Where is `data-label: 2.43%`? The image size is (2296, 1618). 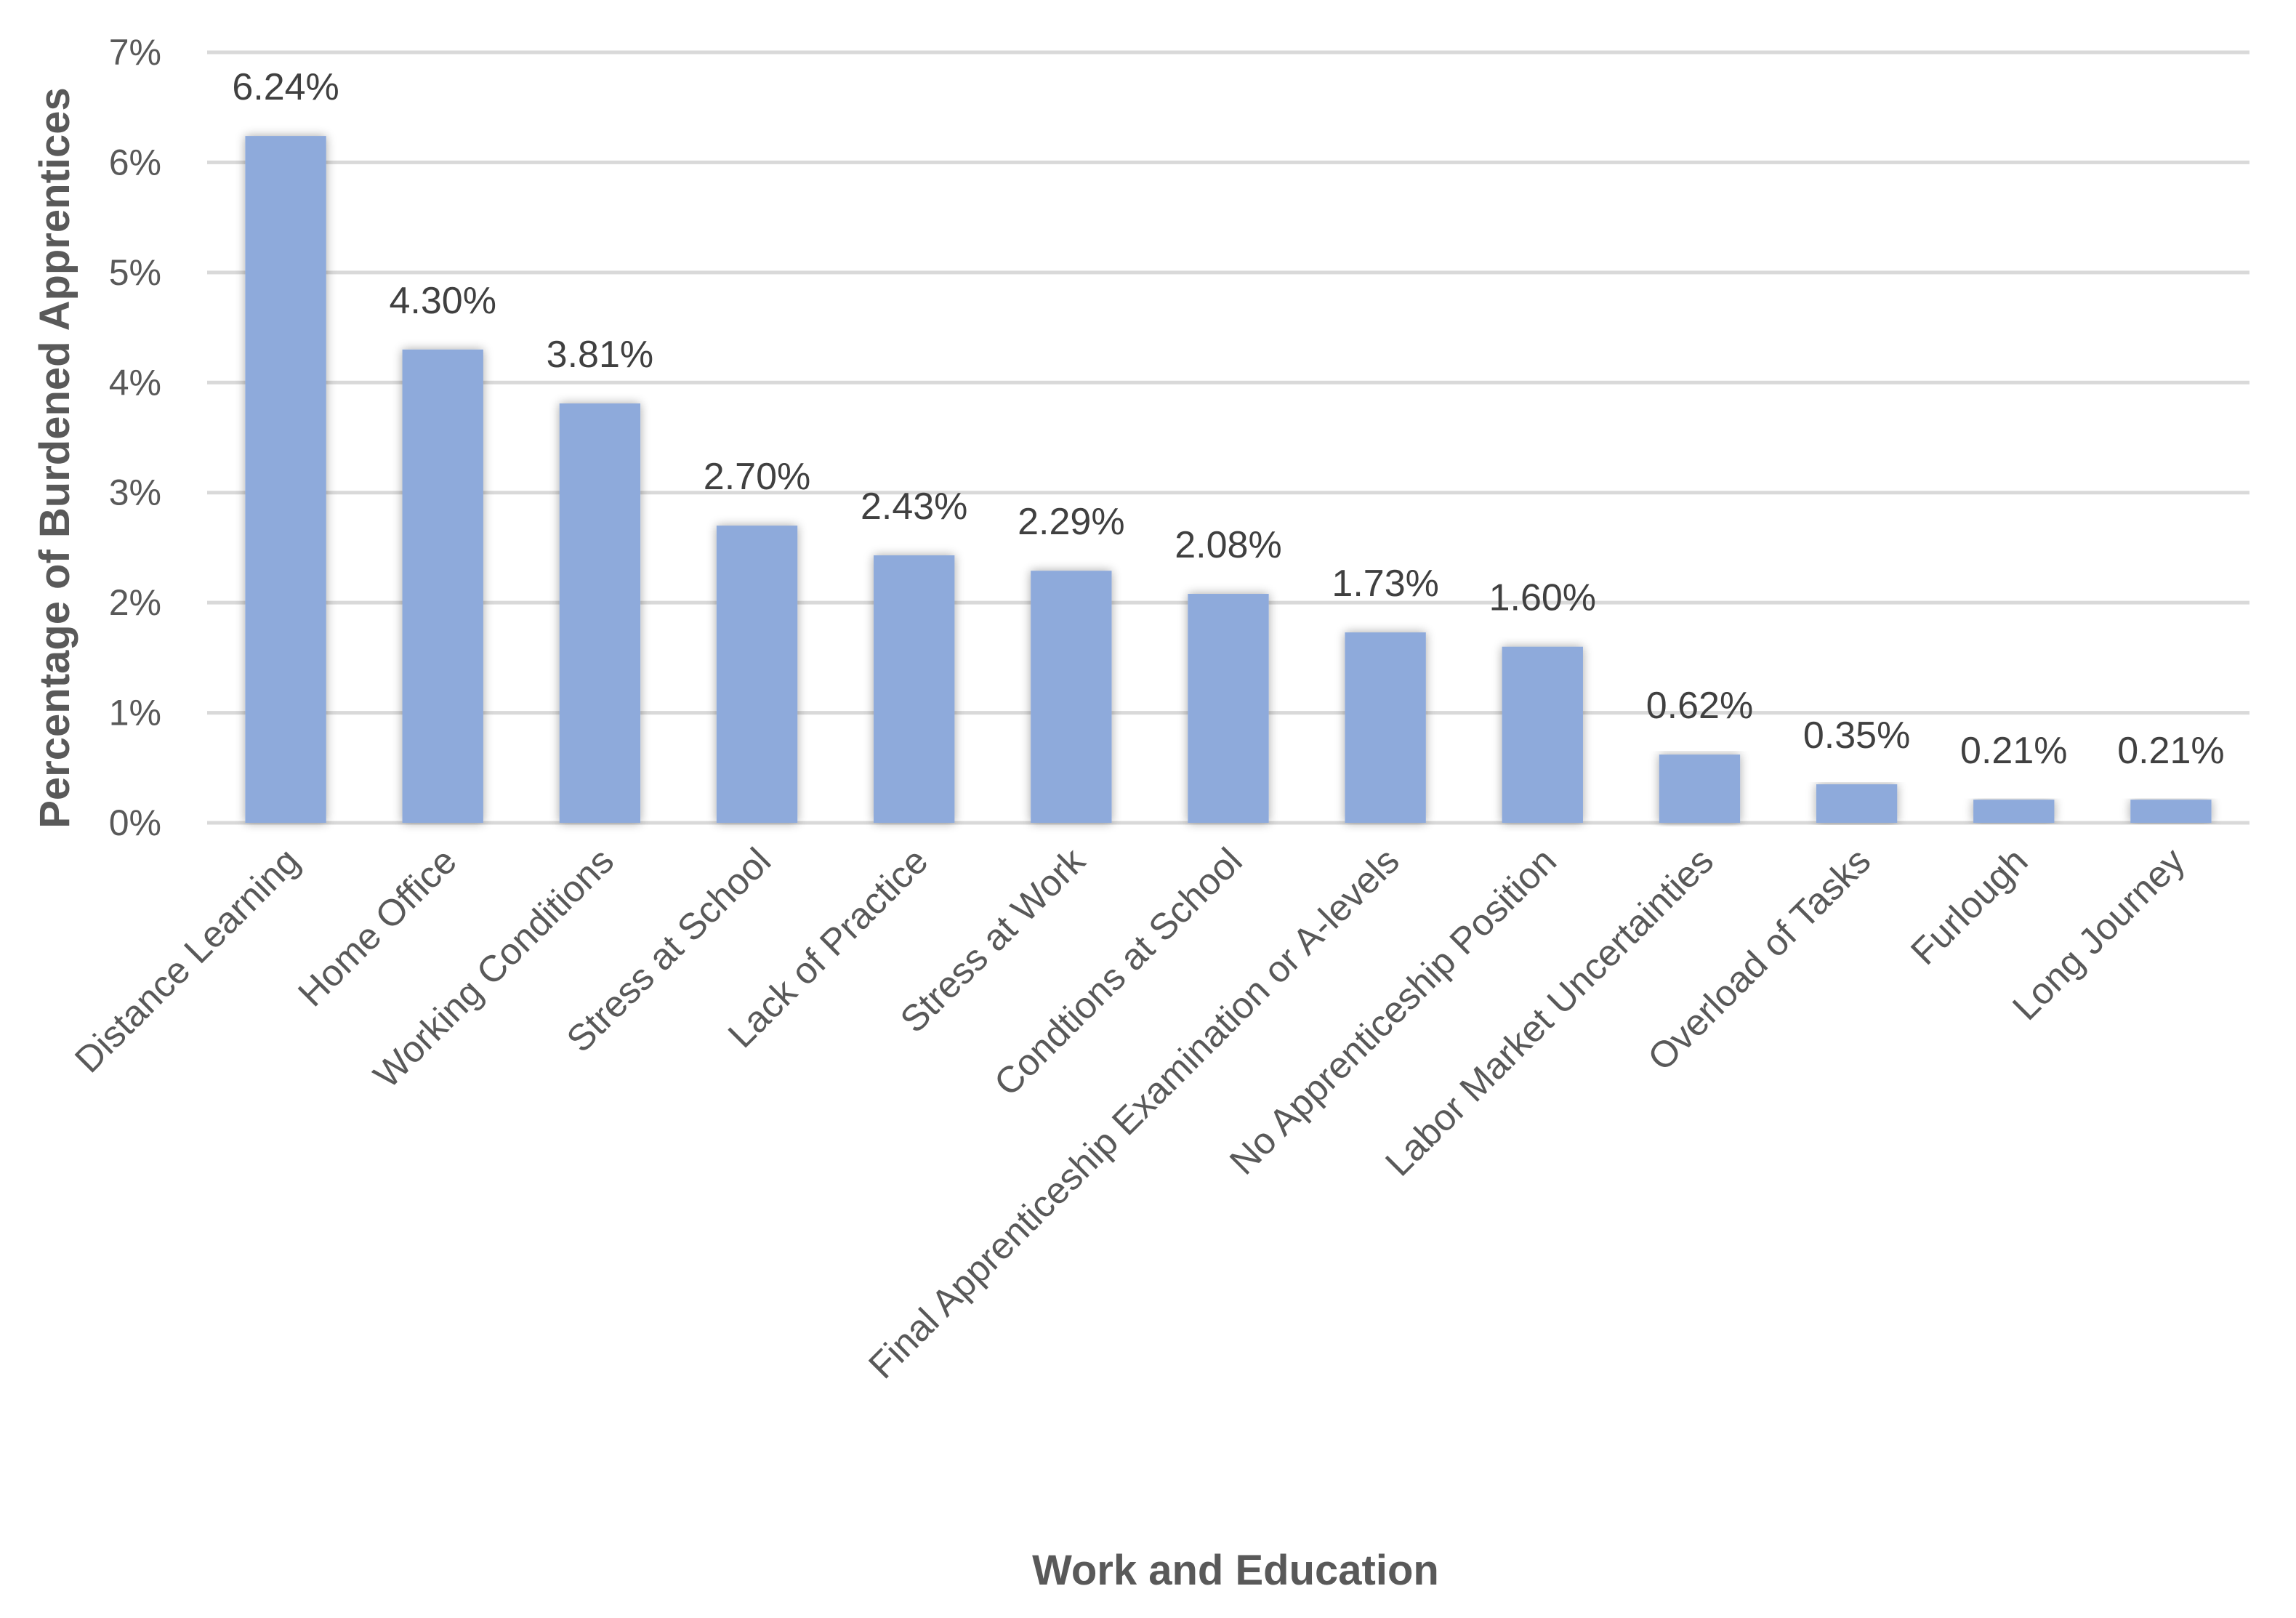
data-label: 2.43% is located at coordinates (914, 507).